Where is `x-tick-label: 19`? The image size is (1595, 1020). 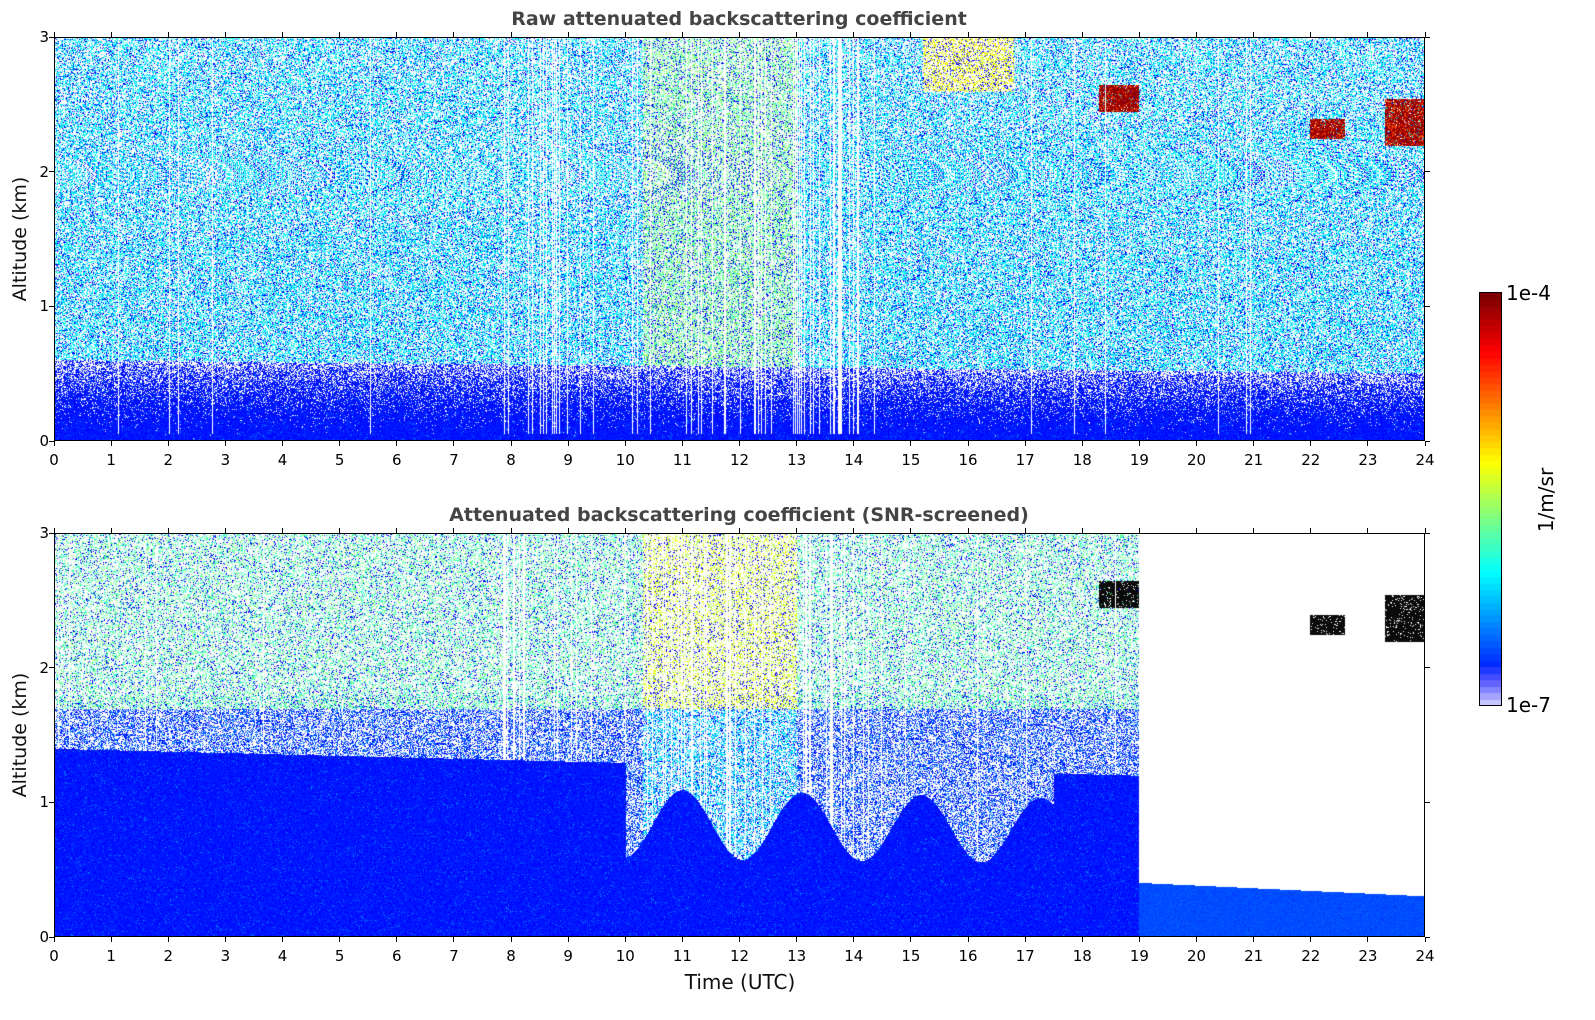 x-tick-label: 19 is located at coordinates (1139, 460).